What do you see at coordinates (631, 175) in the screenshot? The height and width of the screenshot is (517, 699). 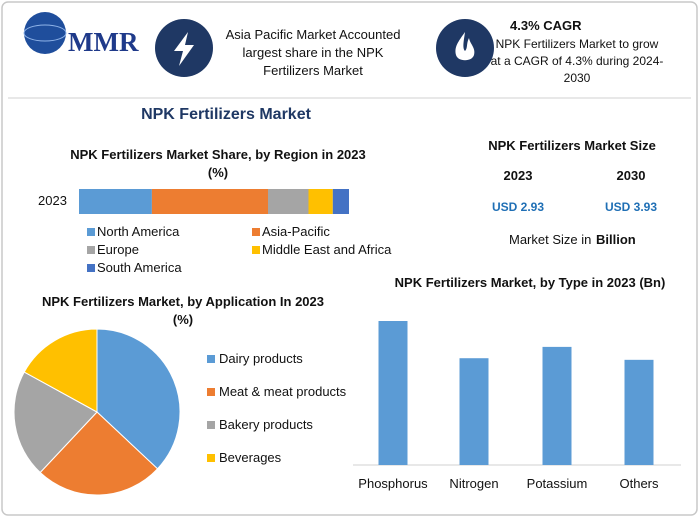 I see `size-year: 2030` at bounding box center [631, 175].